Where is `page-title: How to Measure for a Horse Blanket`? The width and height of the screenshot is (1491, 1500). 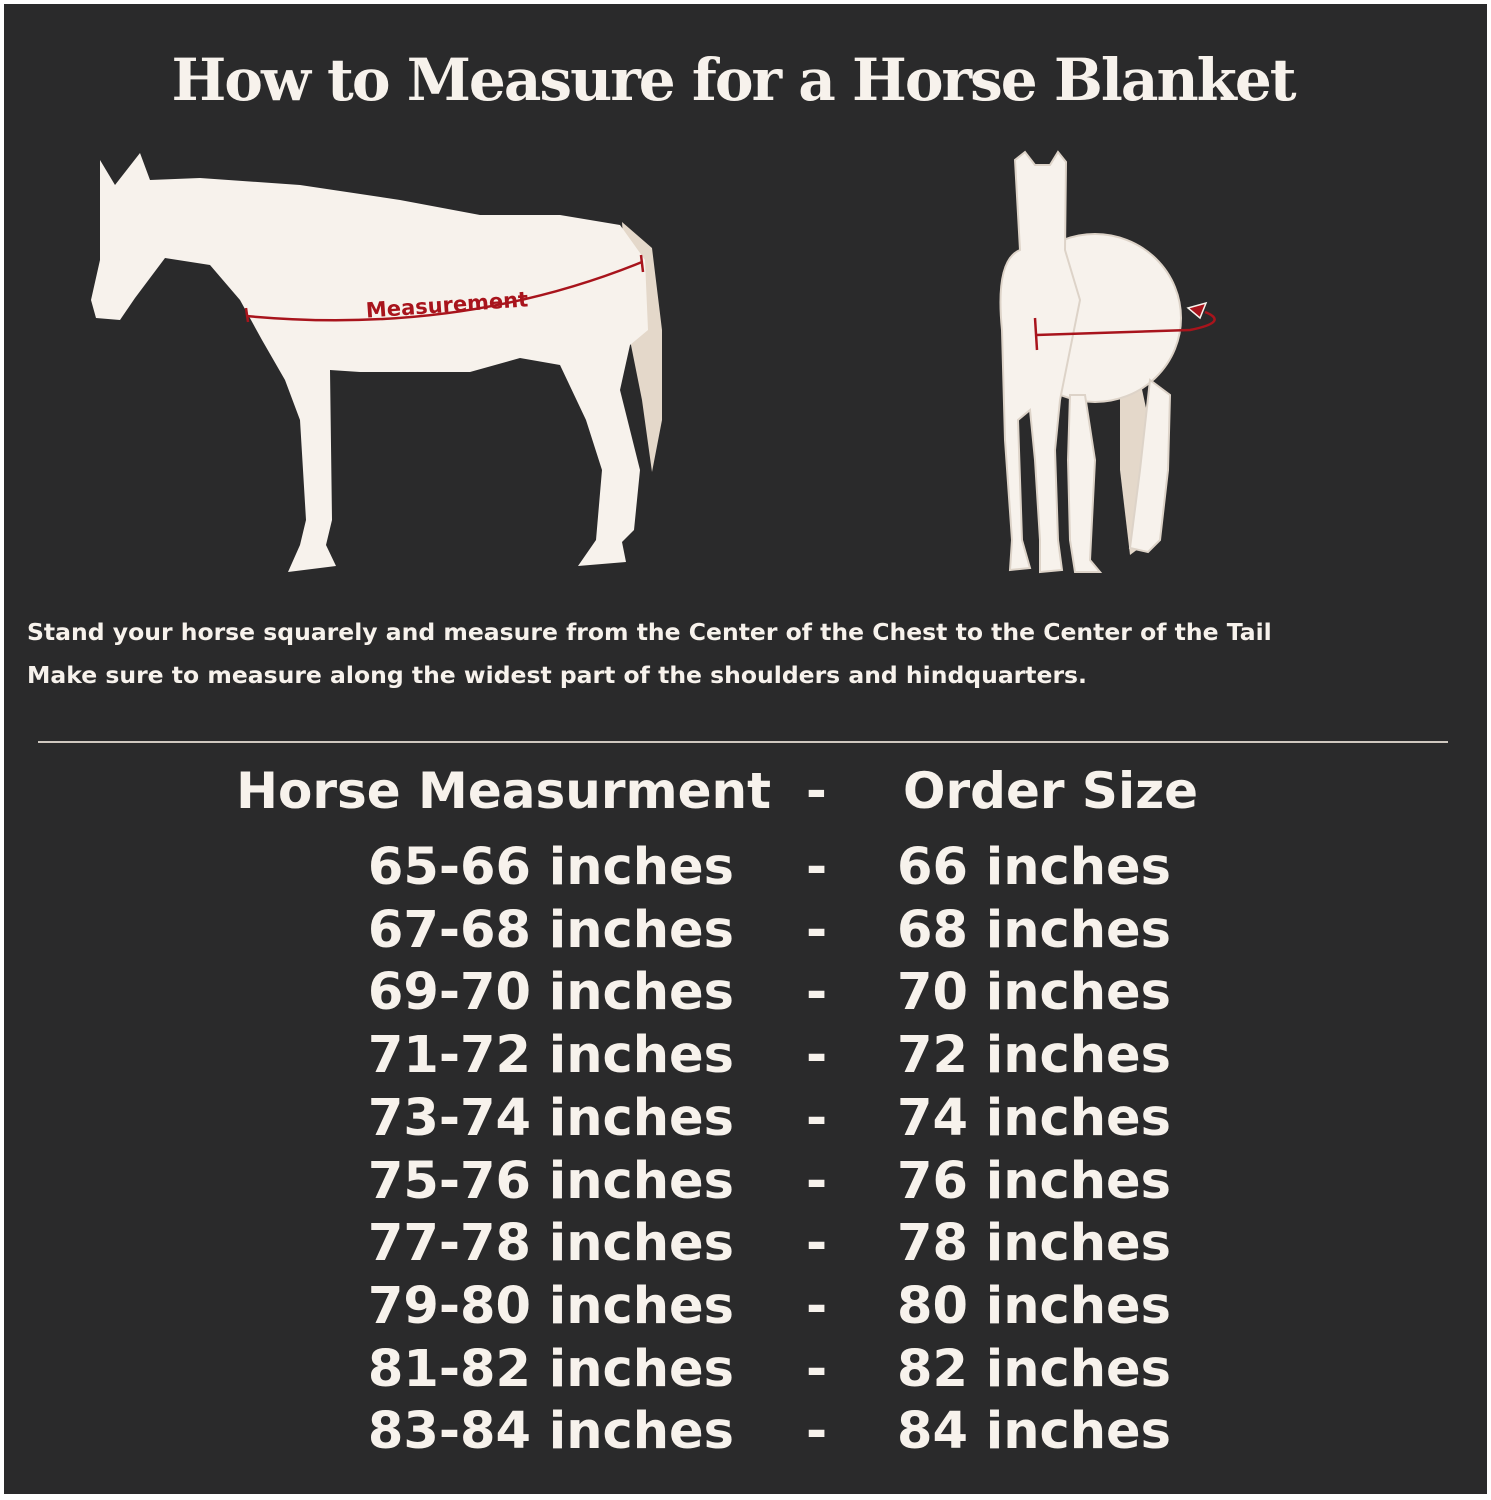
page-title: How to Measure for a Horse Blanket is located at coordinates (733, 80).